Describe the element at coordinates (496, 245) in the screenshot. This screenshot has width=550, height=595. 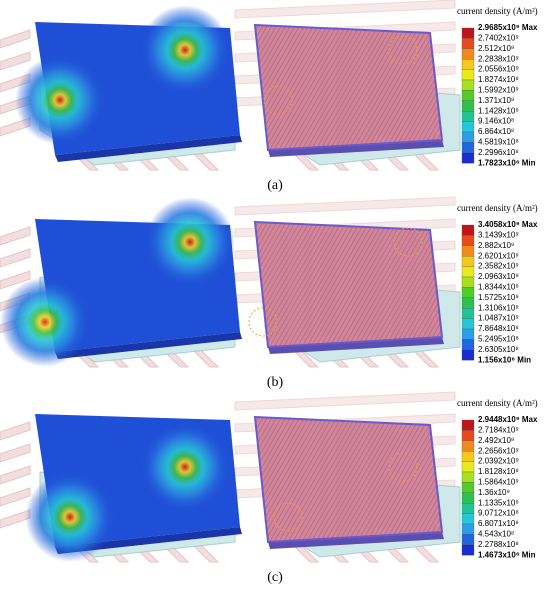
I see `legend-label: 2.882x10⁹` at that location.